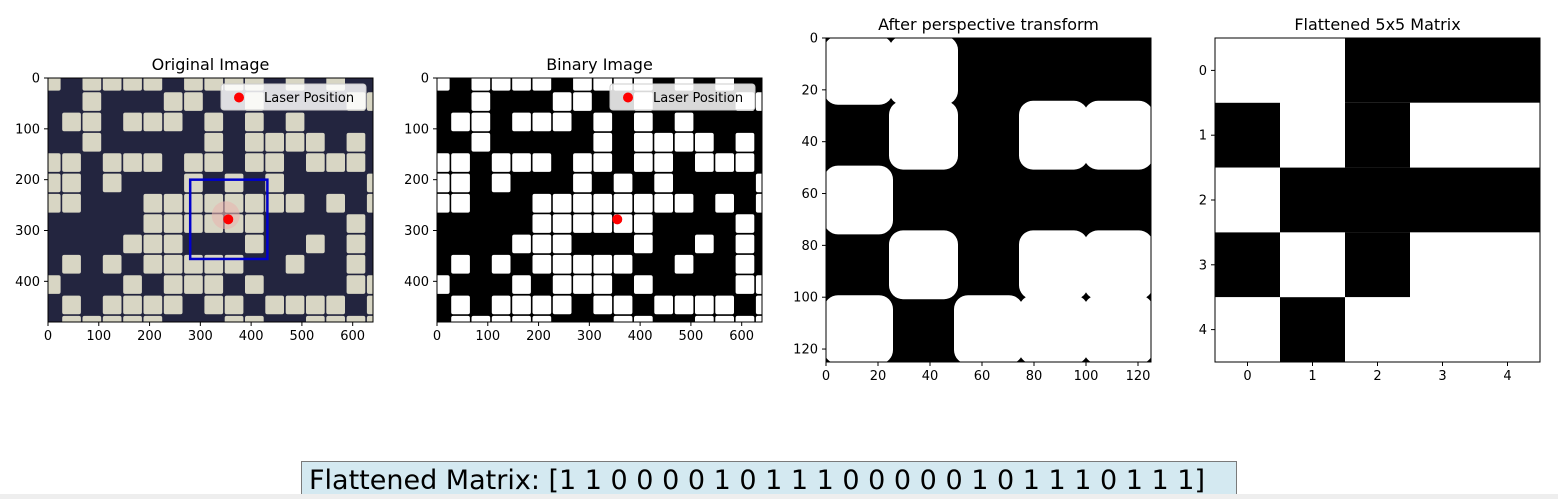  What do you see at coordinates (301, 336) in the screenshot?
I see `x-tick-label: 500` at bounding box center [301, 336].